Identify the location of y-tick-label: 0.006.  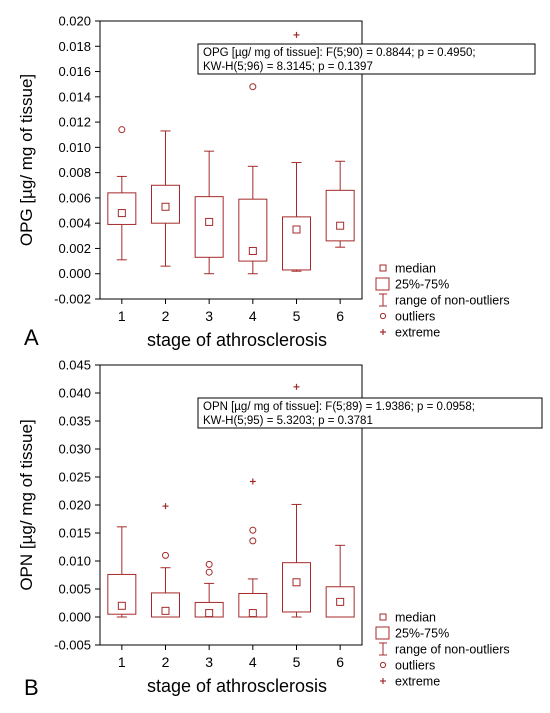
(74, 197).